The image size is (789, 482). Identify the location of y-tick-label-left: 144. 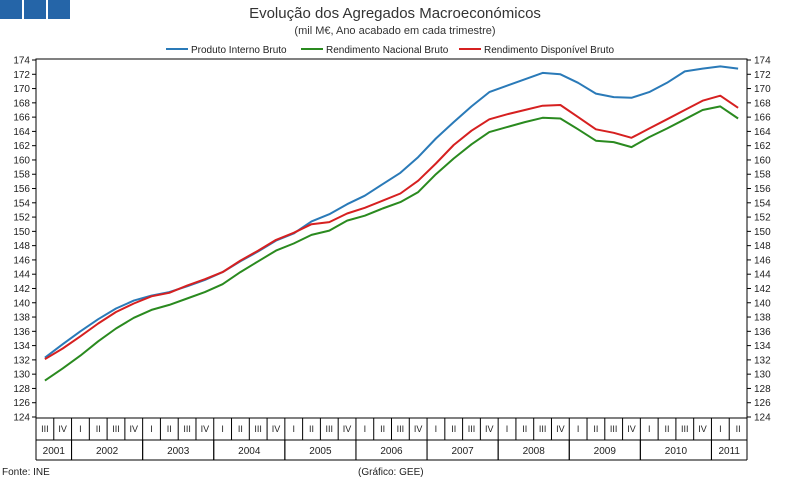
(21, 275).